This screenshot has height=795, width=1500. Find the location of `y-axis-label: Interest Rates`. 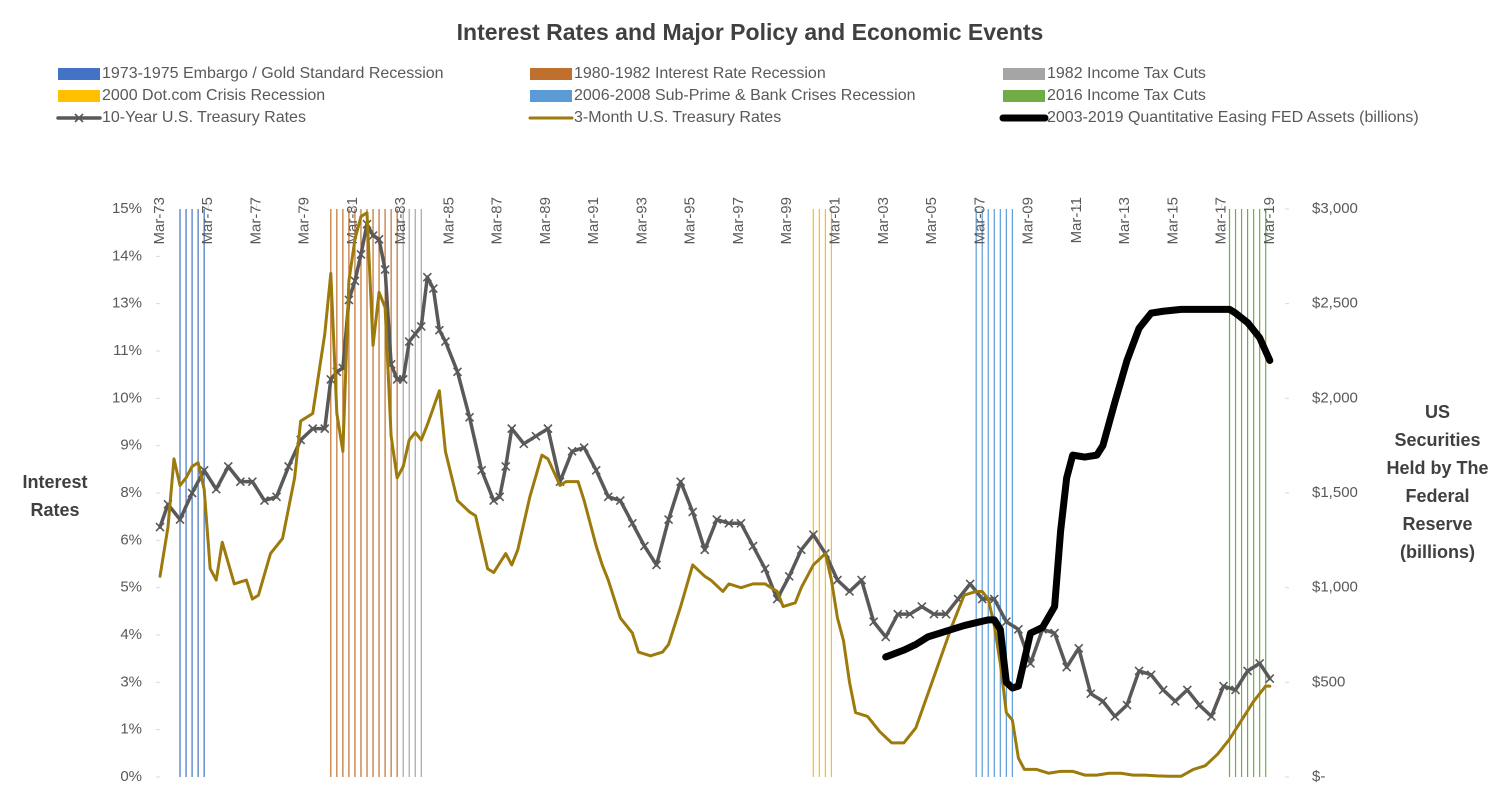

y-axis-label: Interest Rates is located at coordinates (55, 496).